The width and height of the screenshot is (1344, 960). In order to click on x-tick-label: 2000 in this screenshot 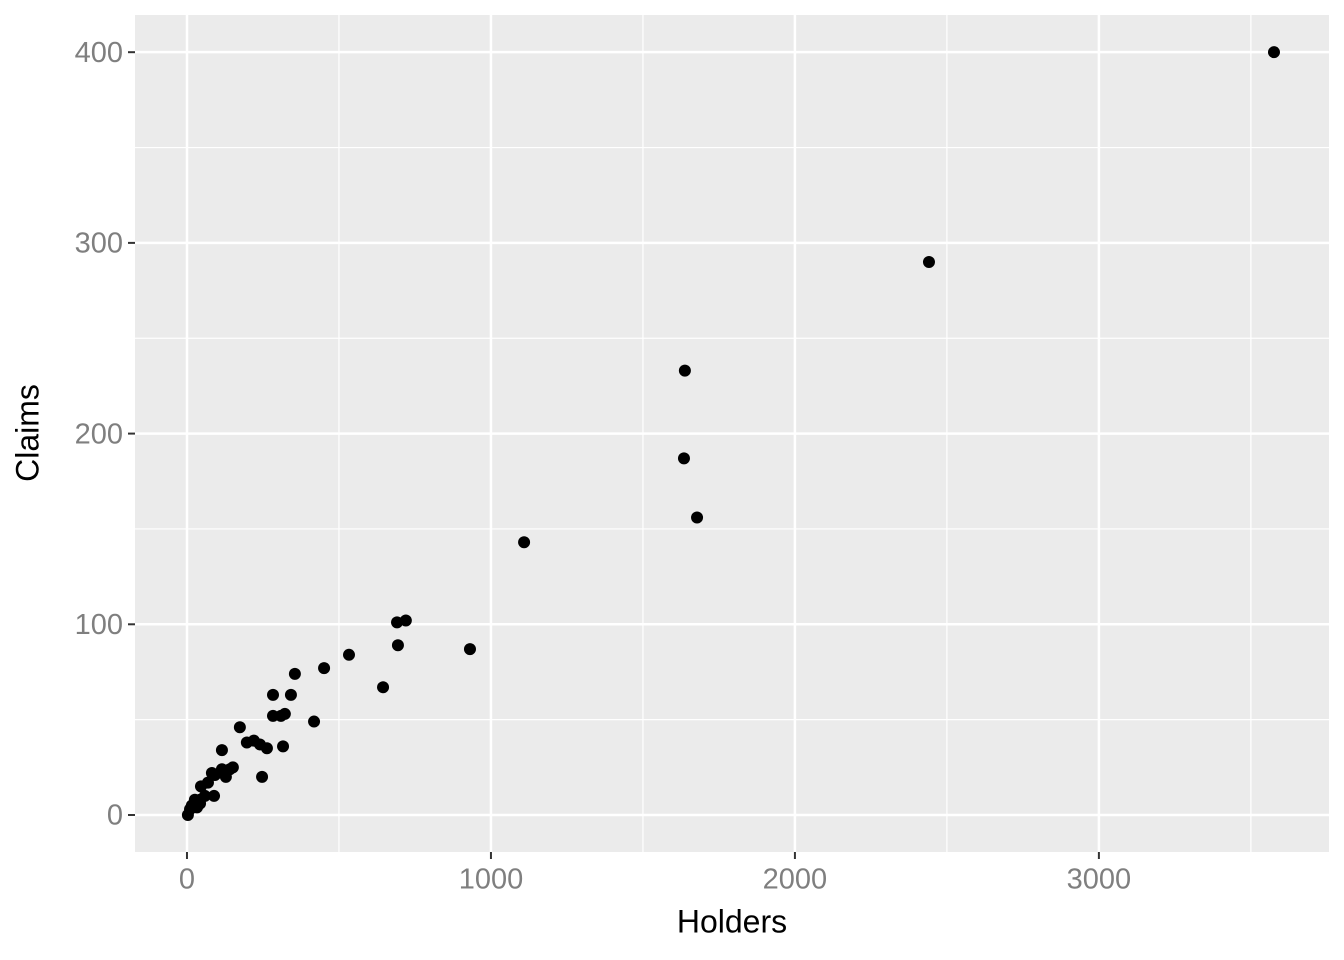, I will do `click(795, 880)`.